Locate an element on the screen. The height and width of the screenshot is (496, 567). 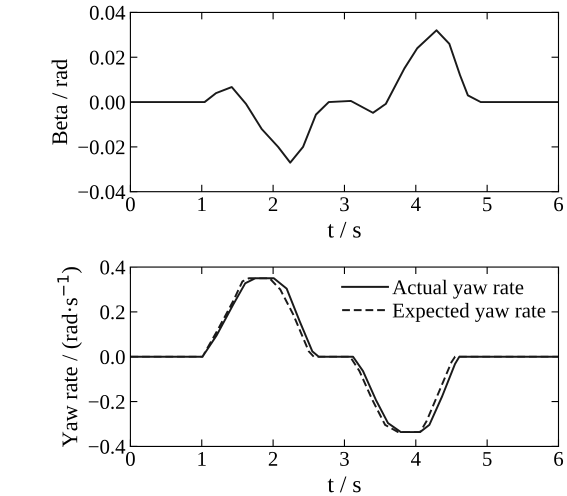
y-tick-label: 0.00 is located at coordinates (107, 102).